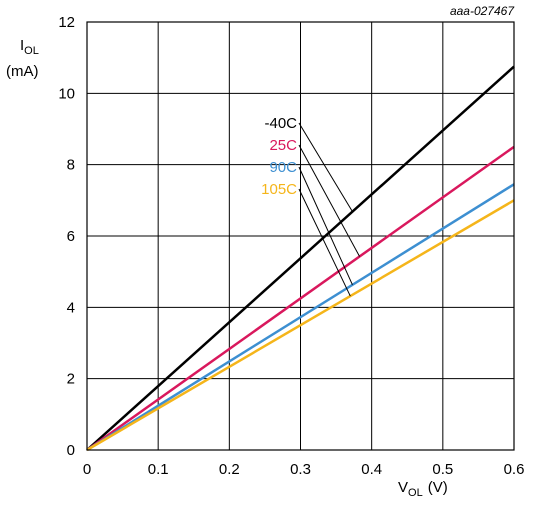 This screenshot has width=537, height=505. Describe the element at coordinates (71, 379) in the screenshot. I see `y-tick-label-1: 2` at that location.